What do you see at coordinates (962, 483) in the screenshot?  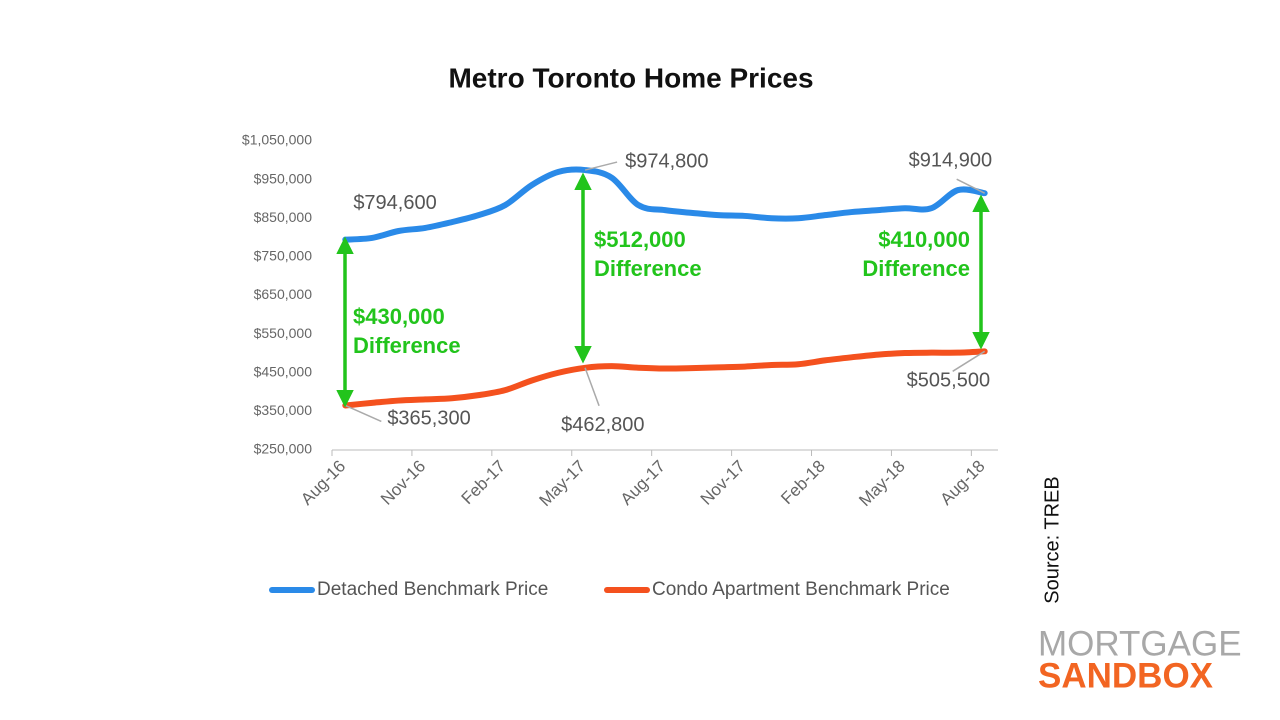 I see `x-tick-label: Aug-18` at bounding box center [962, 483].